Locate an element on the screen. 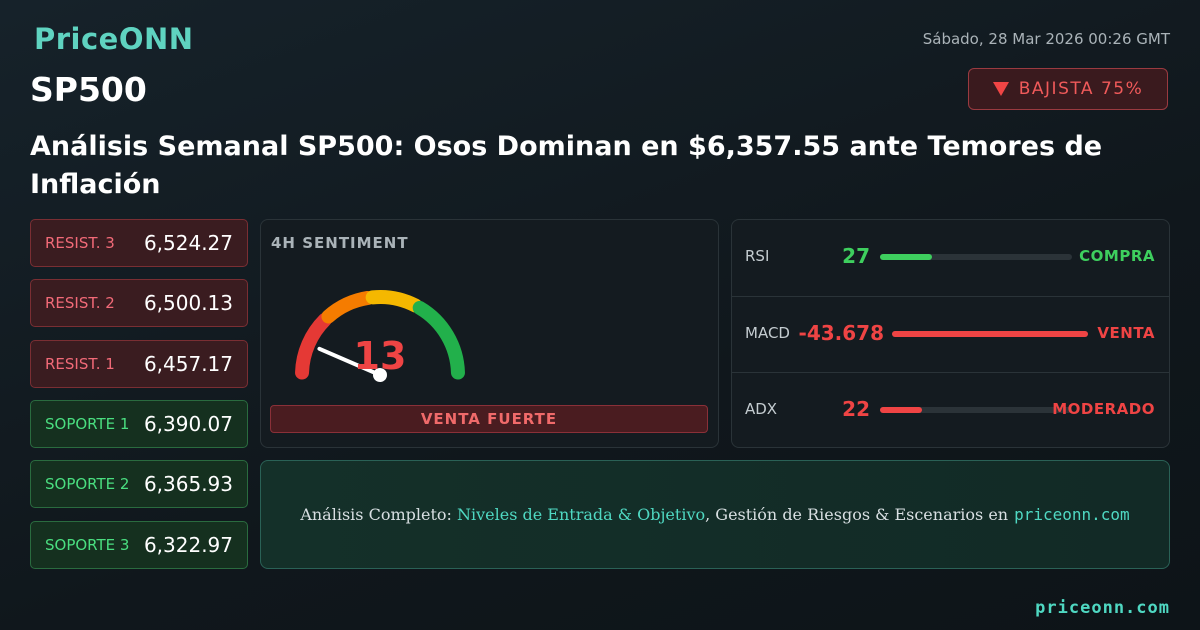 Image resolution: width=1200 pixels, height=630 pixels. level-label: RESIST. 2 is located at coordinates (80, 303).